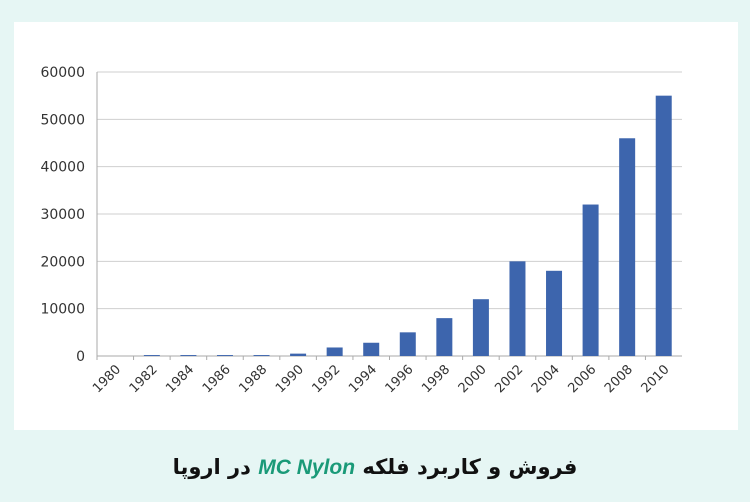 This screenshot has height=502, width=750. Describe the element at coordinates (307, 467) in the screenshot. I see `caption-brand: MC Nylon` at that location.